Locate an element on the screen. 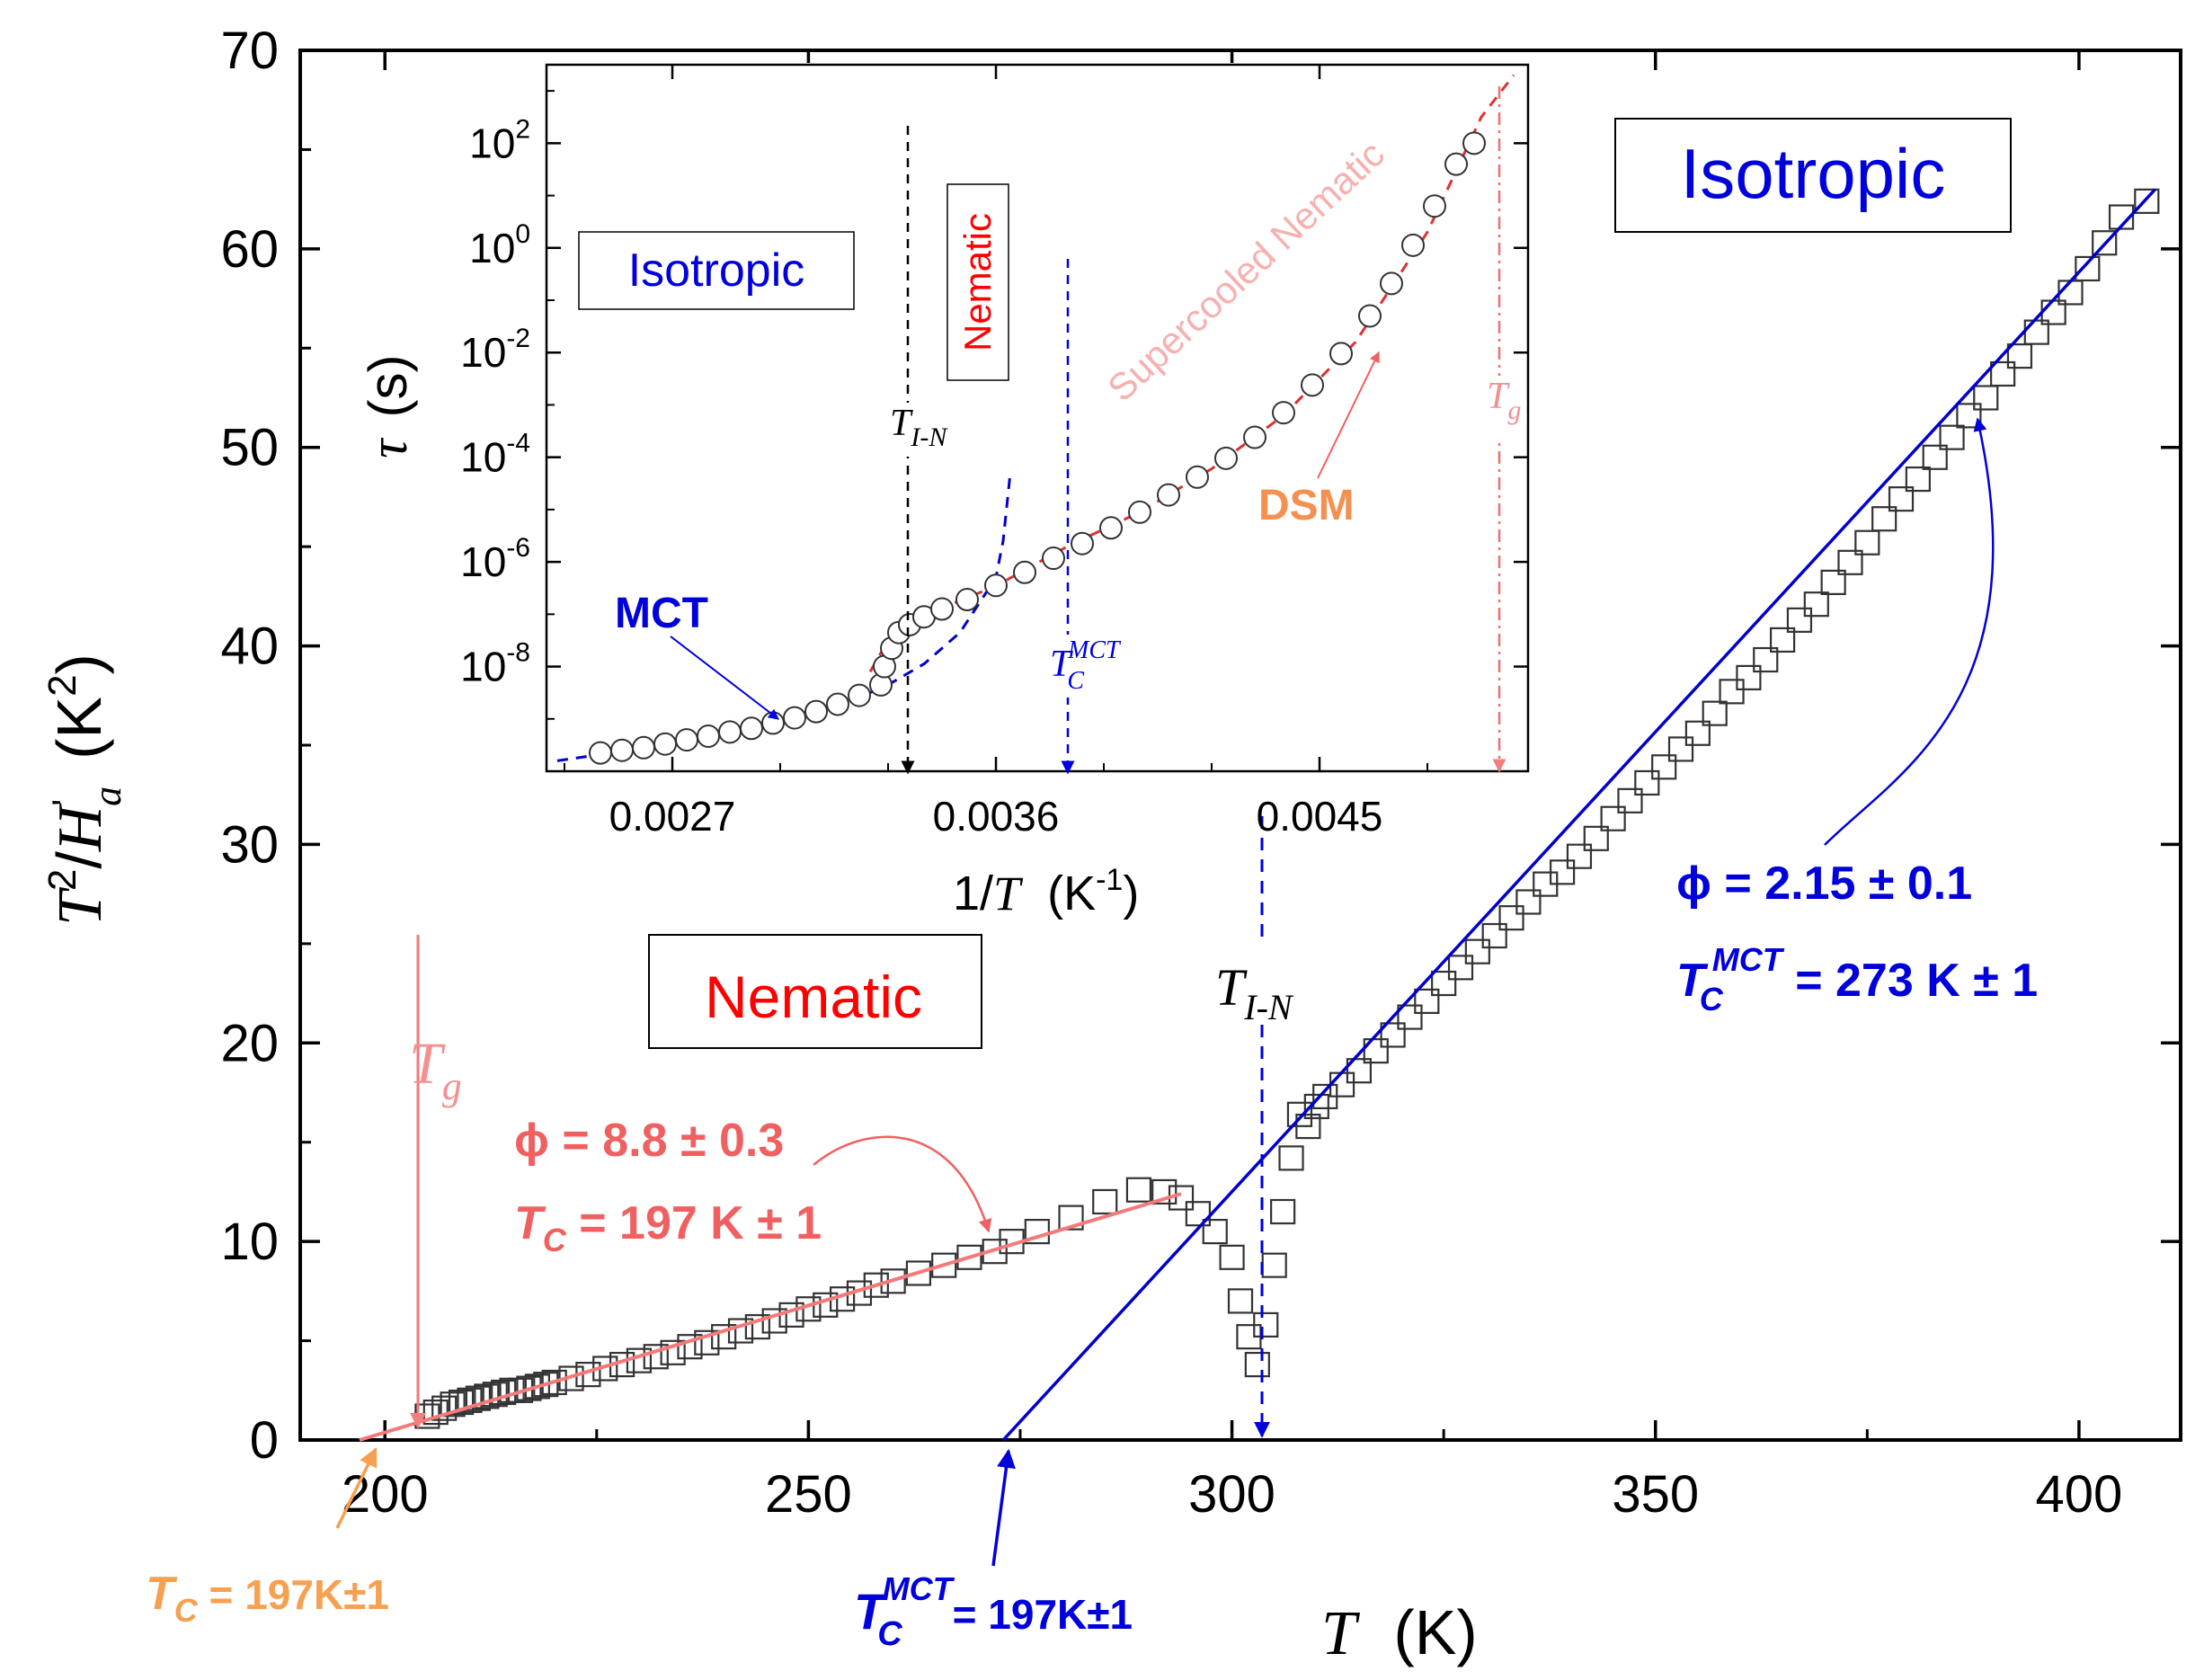 The width and height of the screenshot is (2204, 1680). main-y-axis-unit-sup: 2 is located at coordinates (62, 685).